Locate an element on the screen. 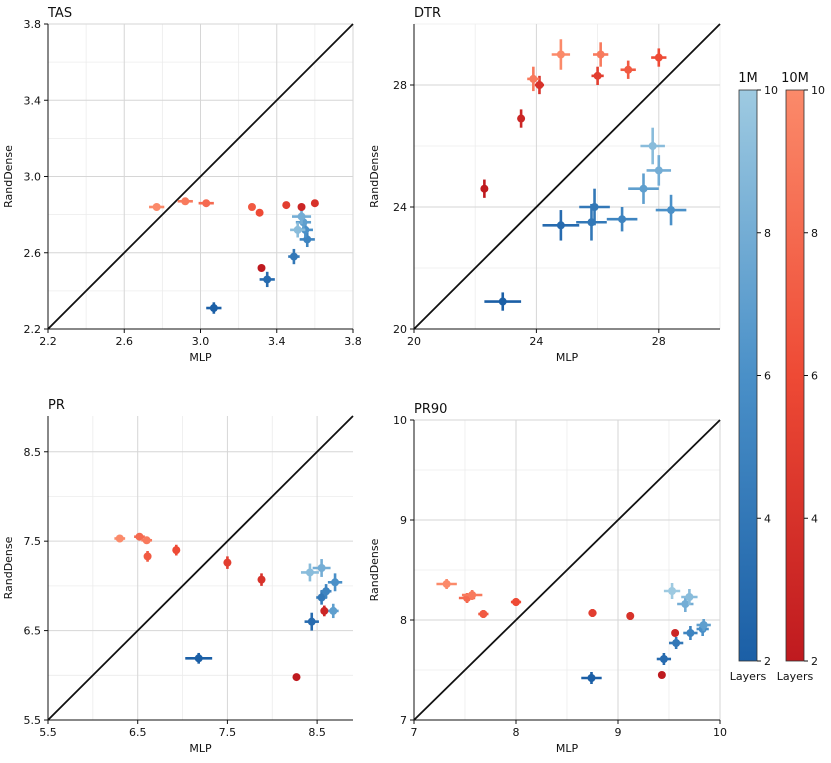  colorbar-1m: 1M 2 4 6 8 10 Layers is located at coordinates (754, 377).